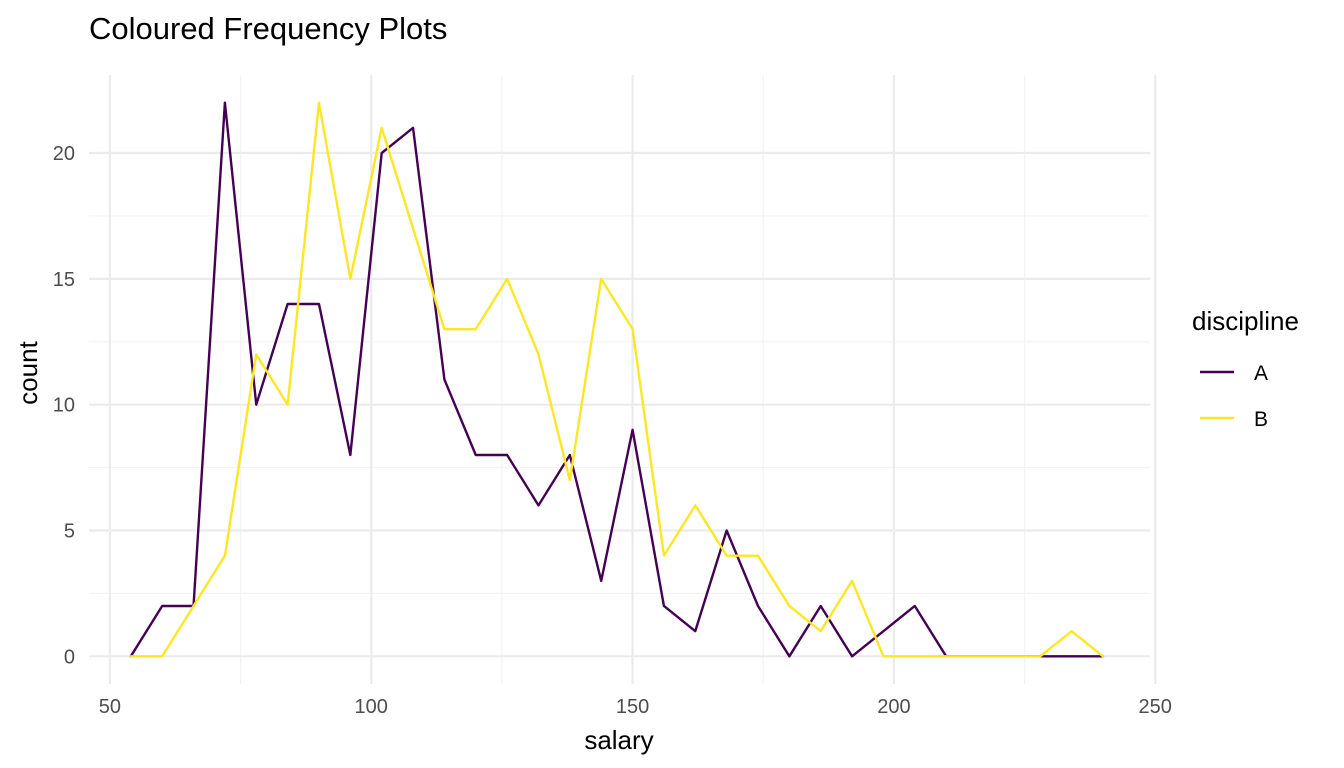  I want to click on legend-label-a: A, so click(1261, 373).